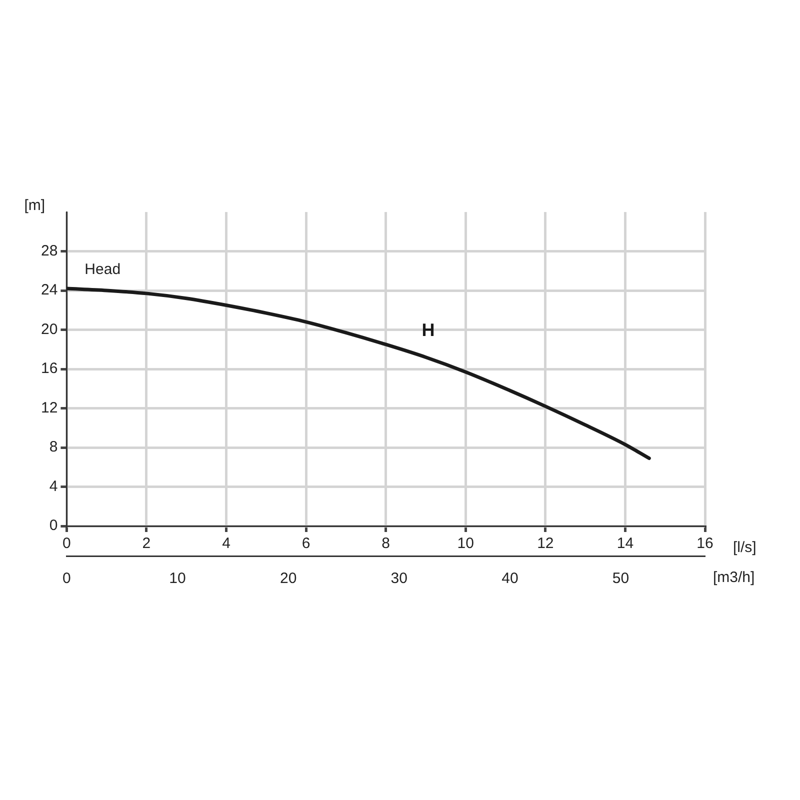 Image resolution: width=800 pixels, height=800 pixels. What do you see at coordinates (35, 205) in the screenshot?
I see `y-axis-title: [m]` at bounding box center [35, 205].